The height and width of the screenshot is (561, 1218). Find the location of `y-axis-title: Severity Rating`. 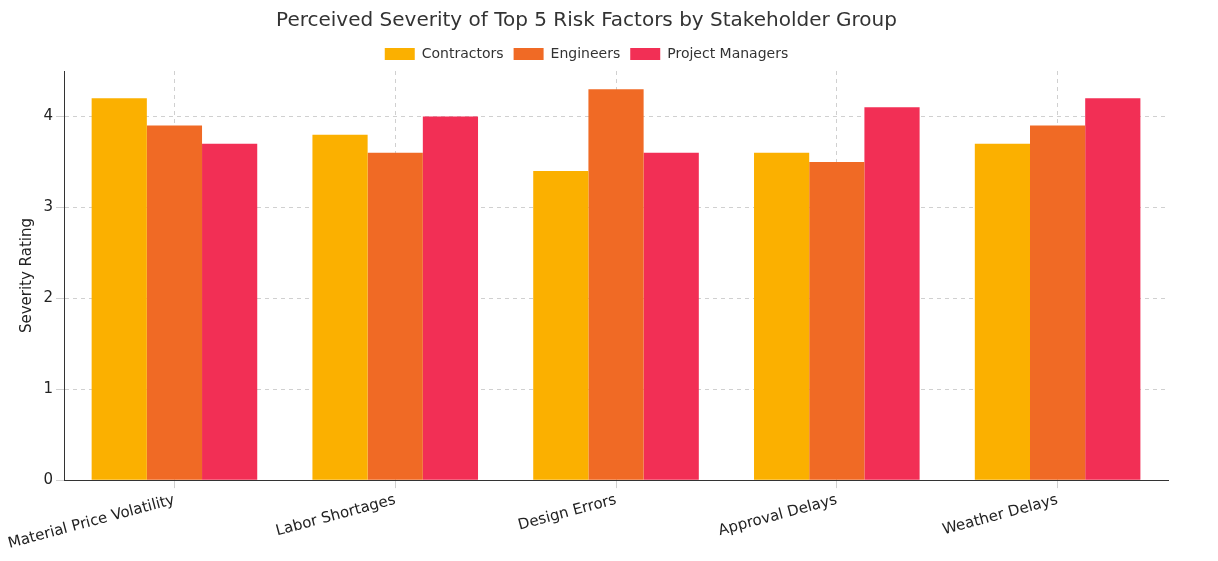

y-axis-title: Severity Rating is located at coordinates (26, 276).